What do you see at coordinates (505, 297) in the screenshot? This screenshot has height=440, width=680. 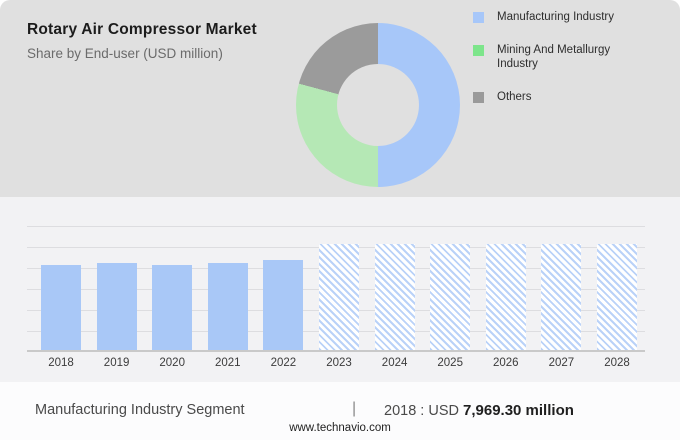 I see `bar-2026` at bounding box center [505, 297].